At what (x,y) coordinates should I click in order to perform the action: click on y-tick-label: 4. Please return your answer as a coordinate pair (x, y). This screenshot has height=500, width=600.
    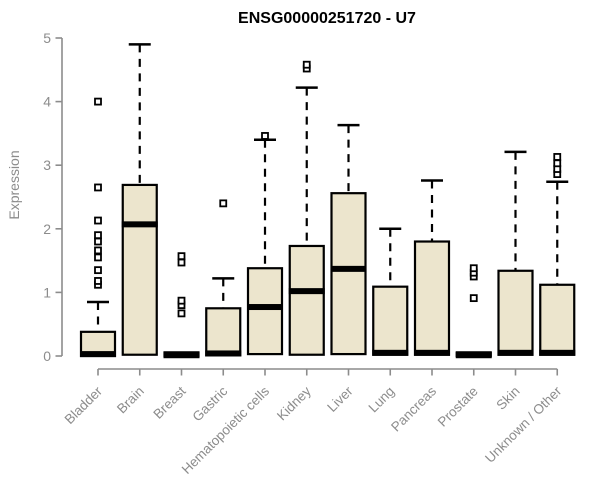
    Looking at the image, I should click on (47, 102).